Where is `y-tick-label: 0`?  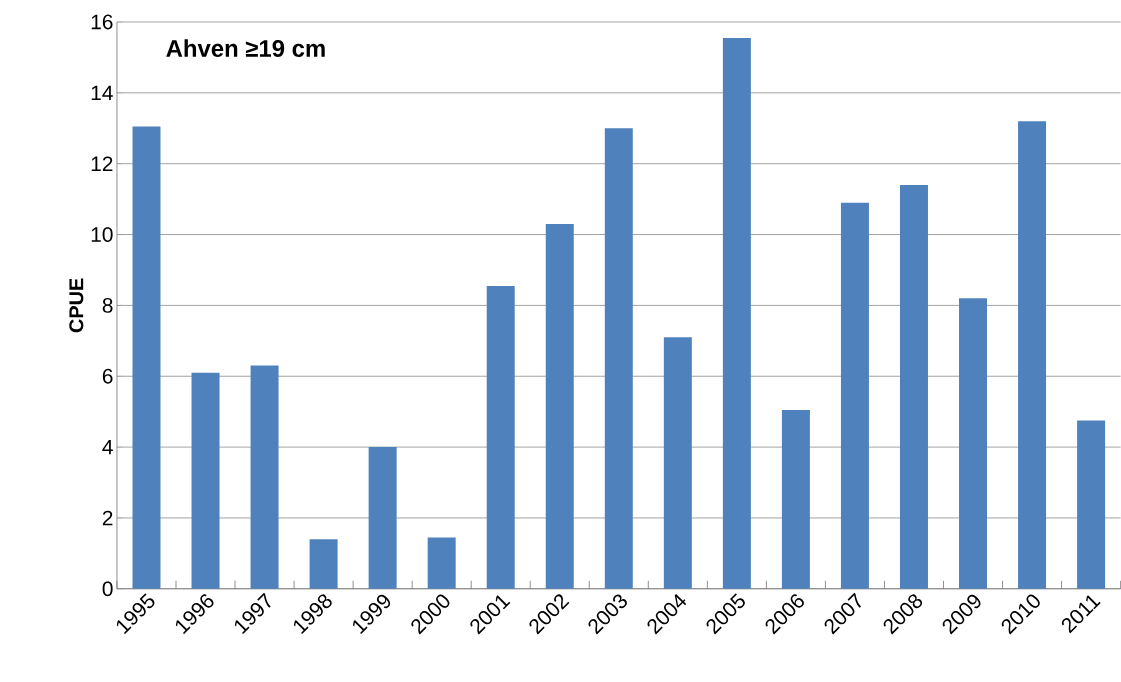
y-tick-label: 0 is located at coordinates (107, 589).